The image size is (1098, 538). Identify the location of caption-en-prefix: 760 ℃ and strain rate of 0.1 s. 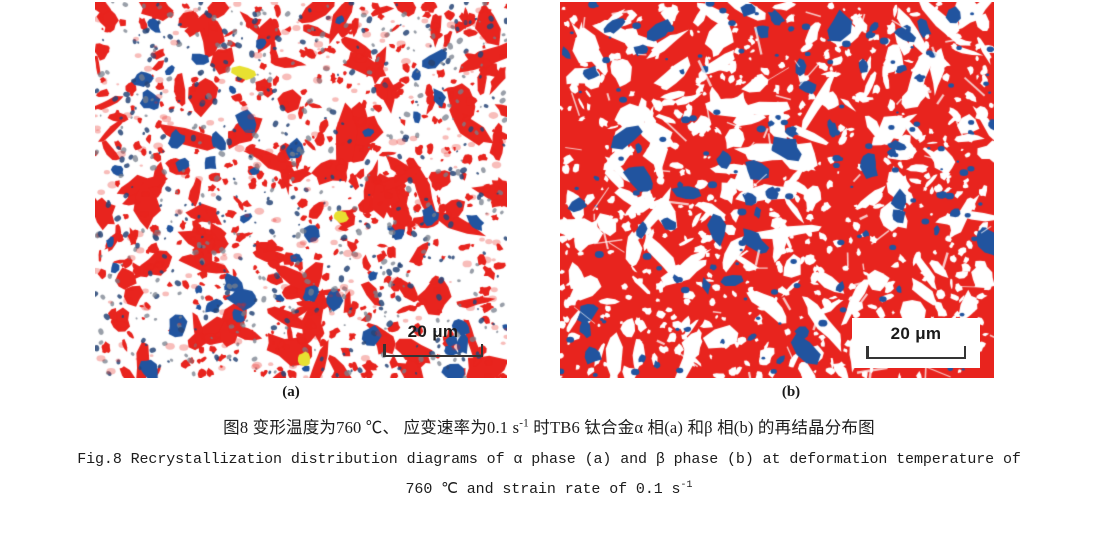
(543, 489).